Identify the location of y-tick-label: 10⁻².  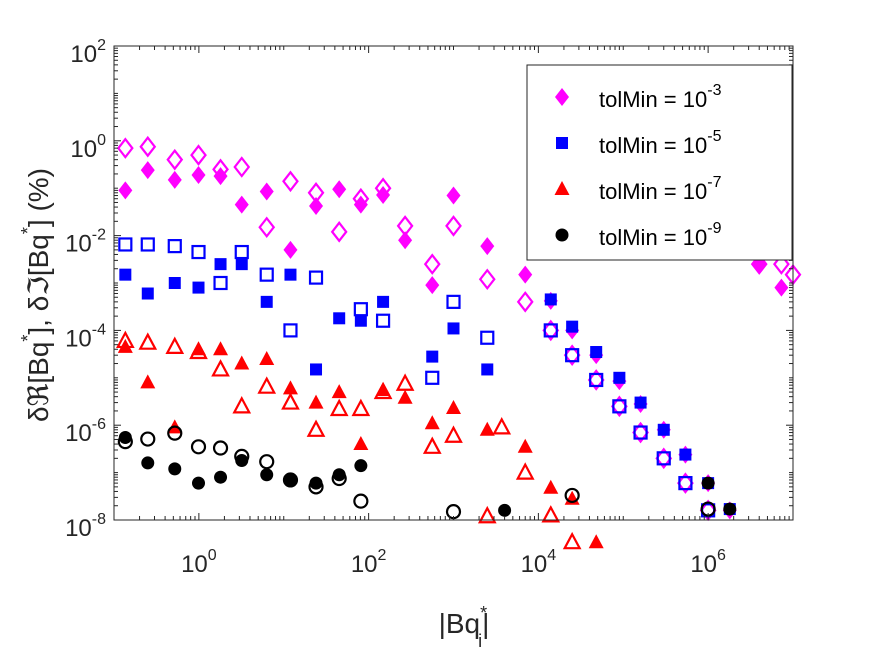
(85, 242).